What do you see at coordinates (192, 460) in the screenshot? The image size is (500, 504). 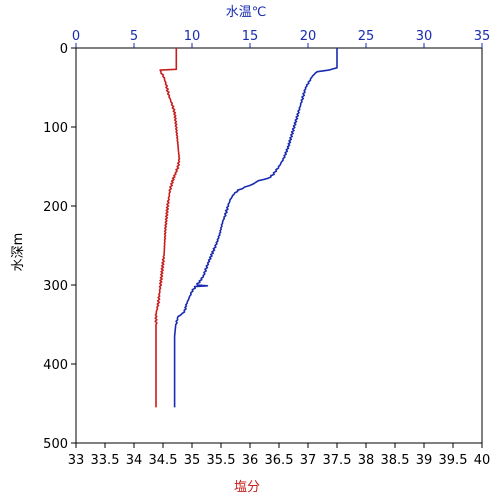 I see `salinity-tick-label: 35` at bounding box center [192, 460].